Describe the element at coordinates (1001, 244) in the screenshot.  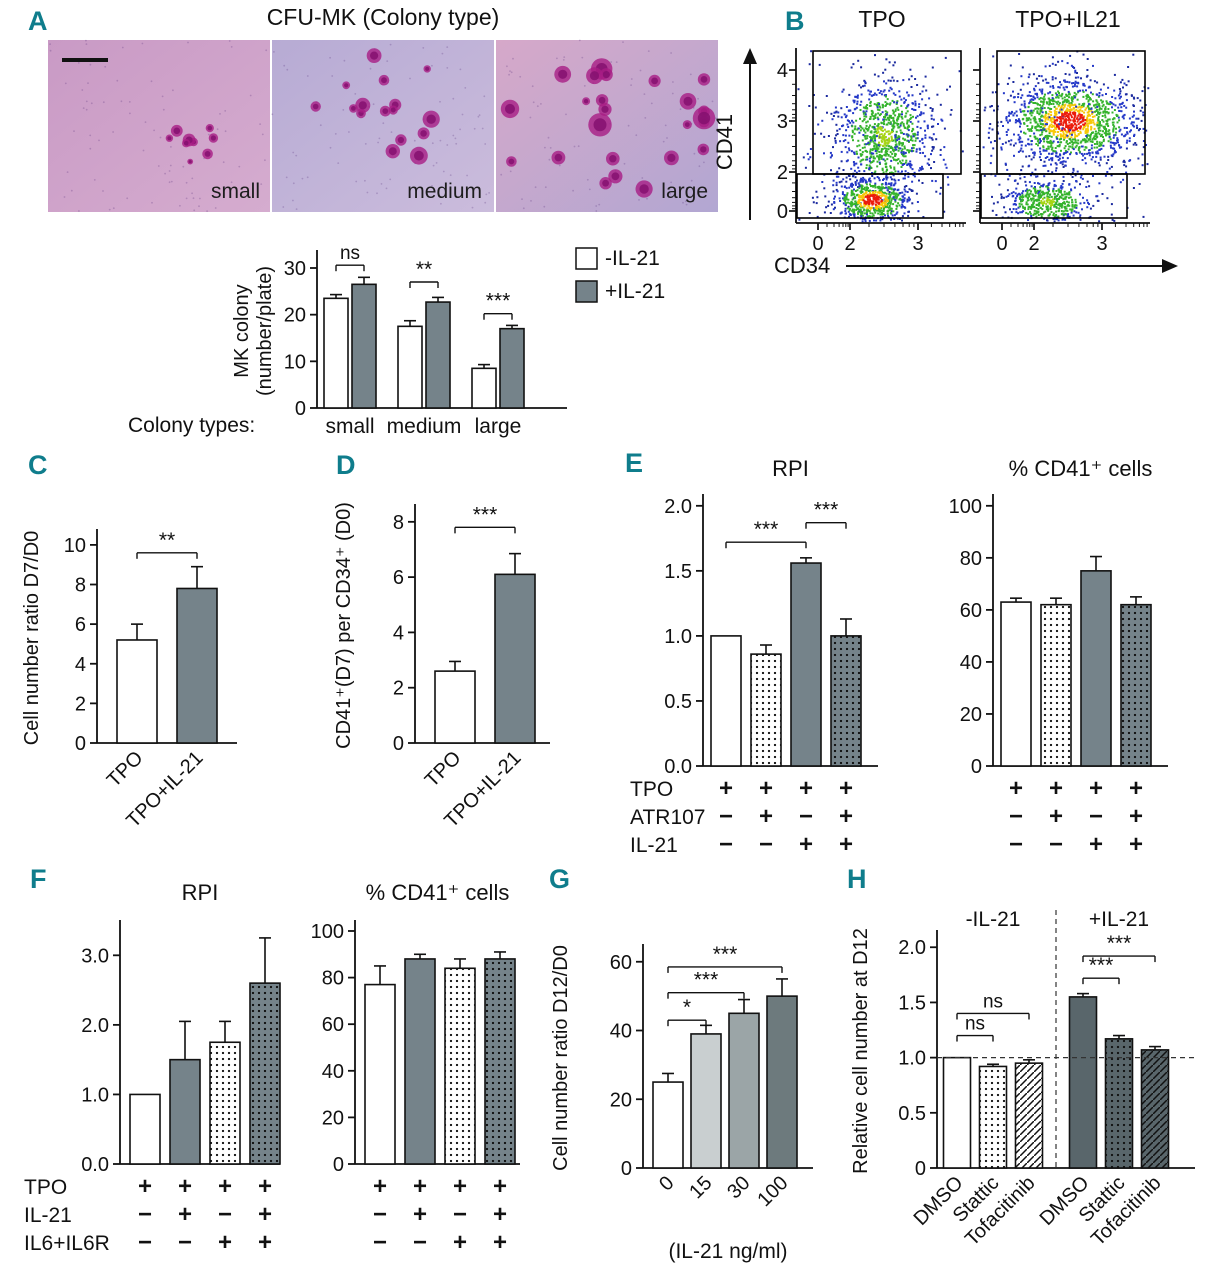
I see `flow-x-tick-label: 0` at that location.